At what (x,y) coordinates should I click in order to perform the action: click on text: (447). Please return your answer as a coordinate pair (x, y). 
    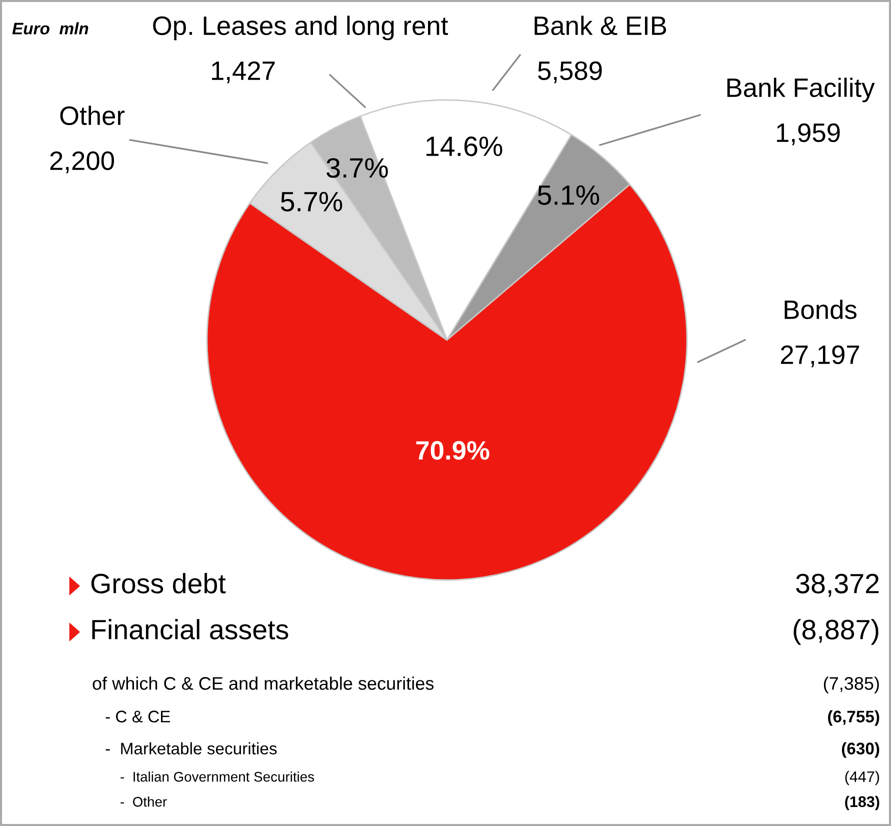
    Looking at the image, I should click on (862, 778).